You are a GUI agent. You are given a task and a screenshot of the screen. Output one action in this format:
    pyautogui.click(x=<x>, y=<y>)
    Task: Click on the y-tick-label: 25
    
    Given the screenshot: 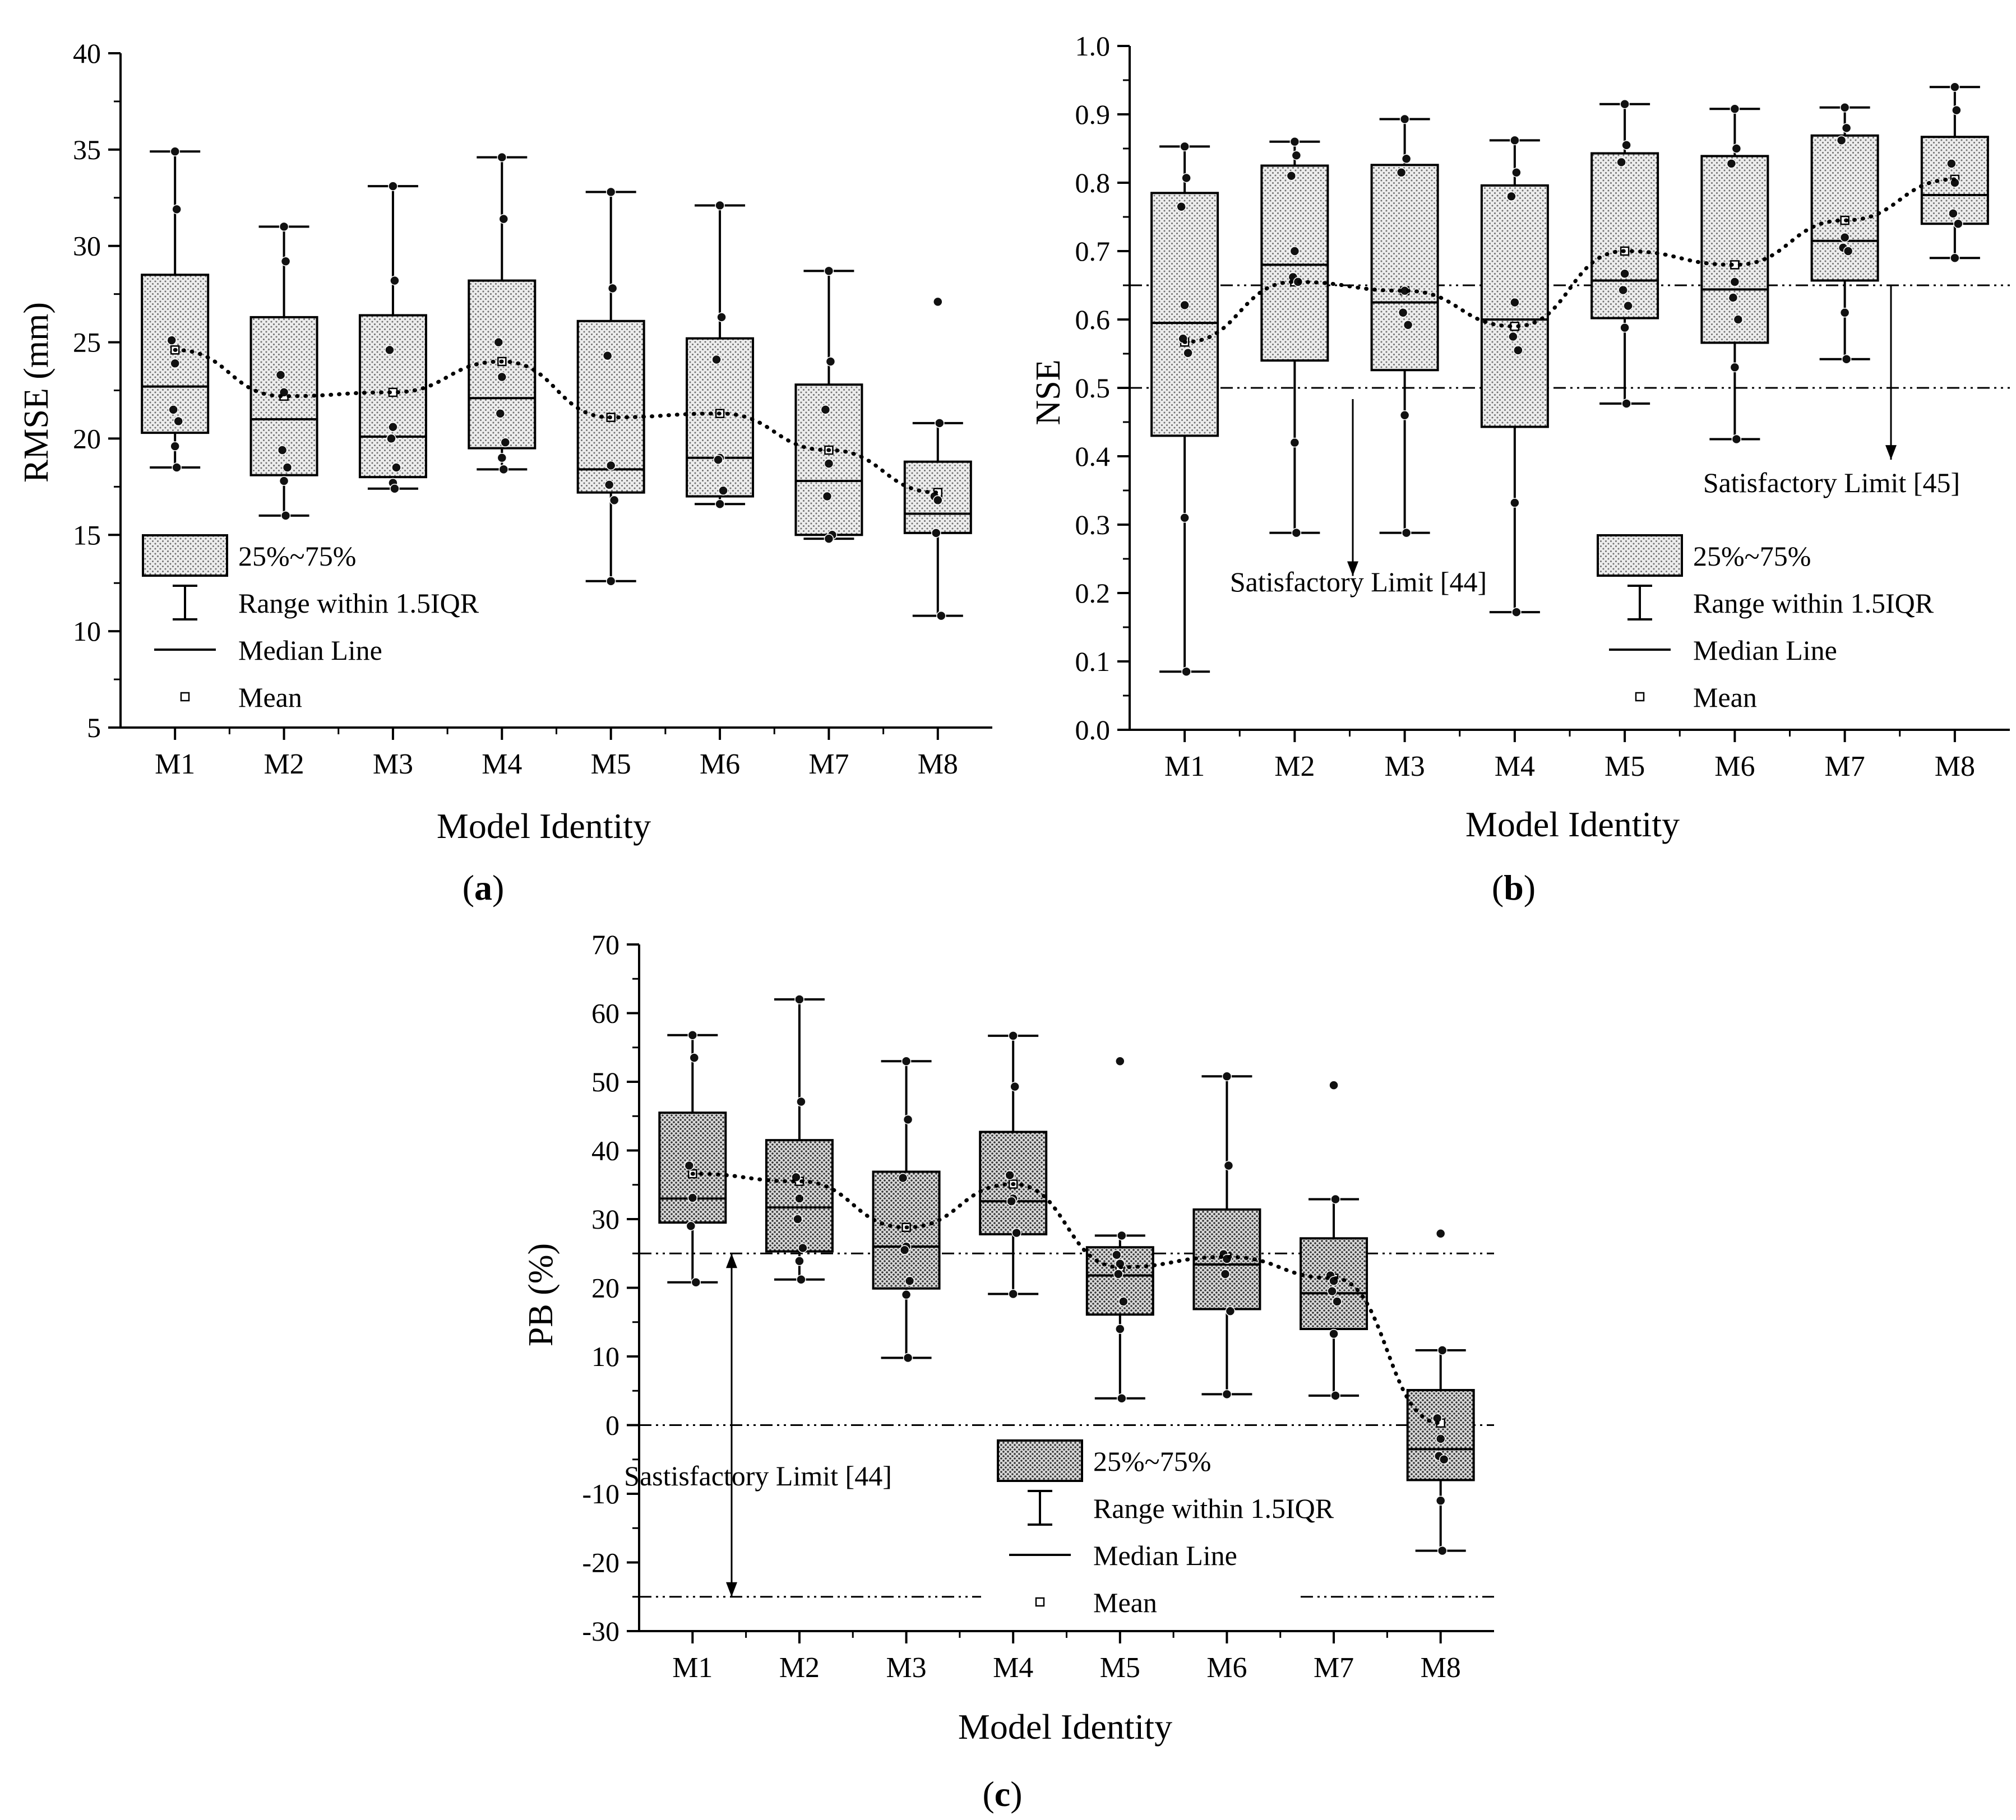 What is the action you would take?
    pyautogui.click(x=87, y=343)
    